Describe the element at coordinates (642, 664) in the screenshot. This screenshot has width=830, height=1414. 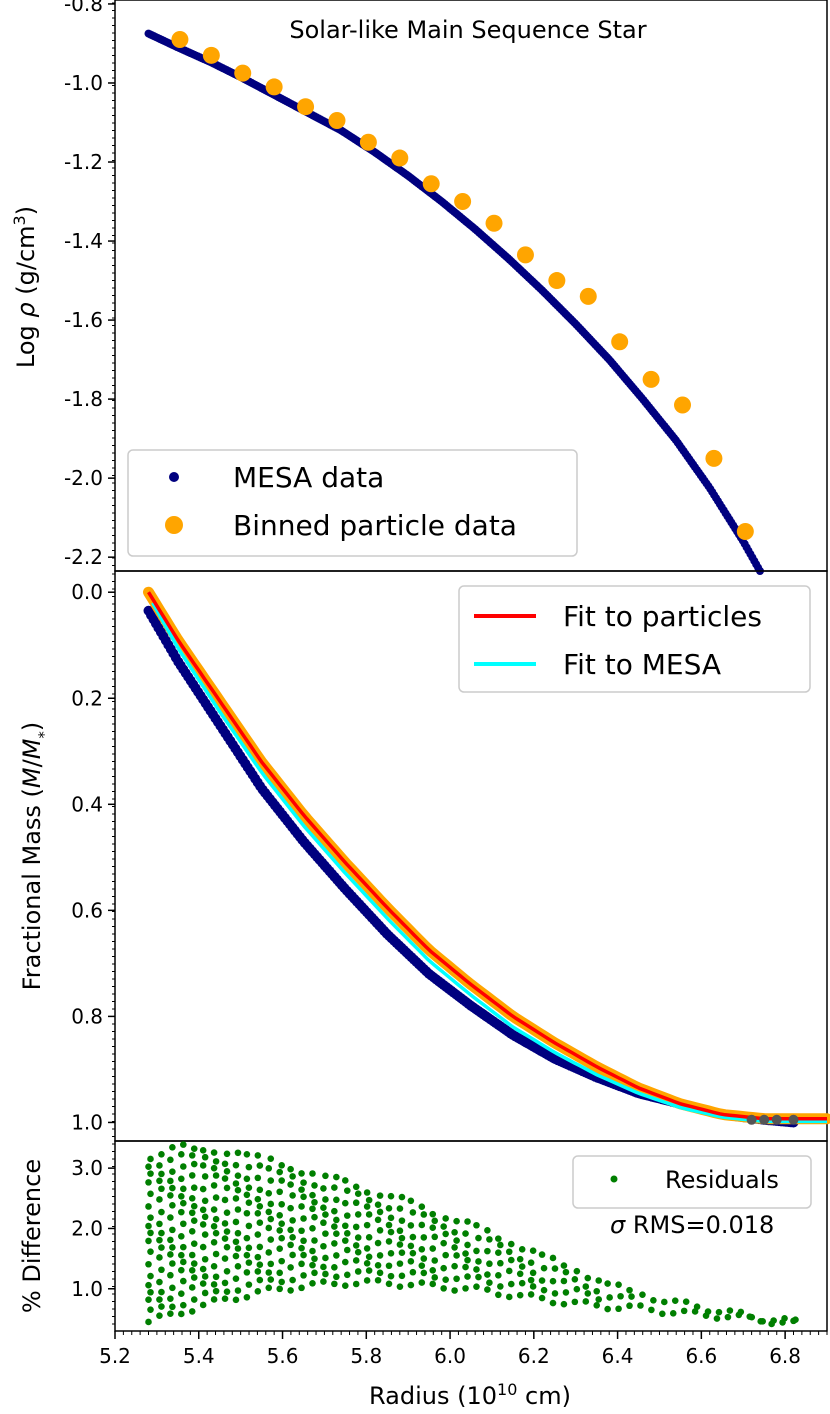
I see `legend-fit-mesa-label: Fit to MESA` at that location.